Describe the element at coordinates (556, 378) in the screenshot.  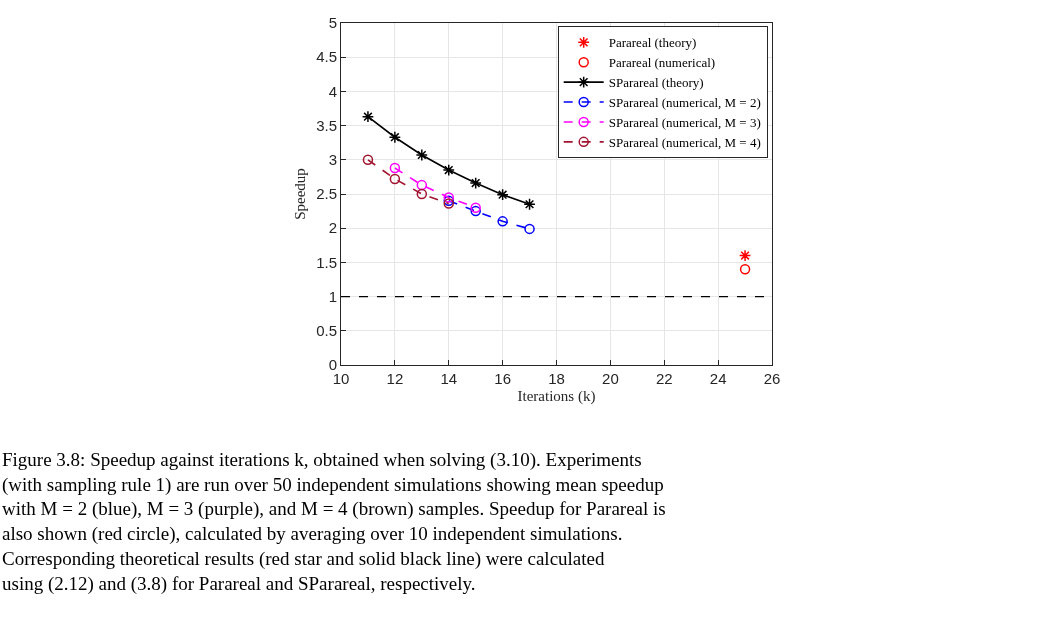
I see `x-tick-label: 18` at that location.